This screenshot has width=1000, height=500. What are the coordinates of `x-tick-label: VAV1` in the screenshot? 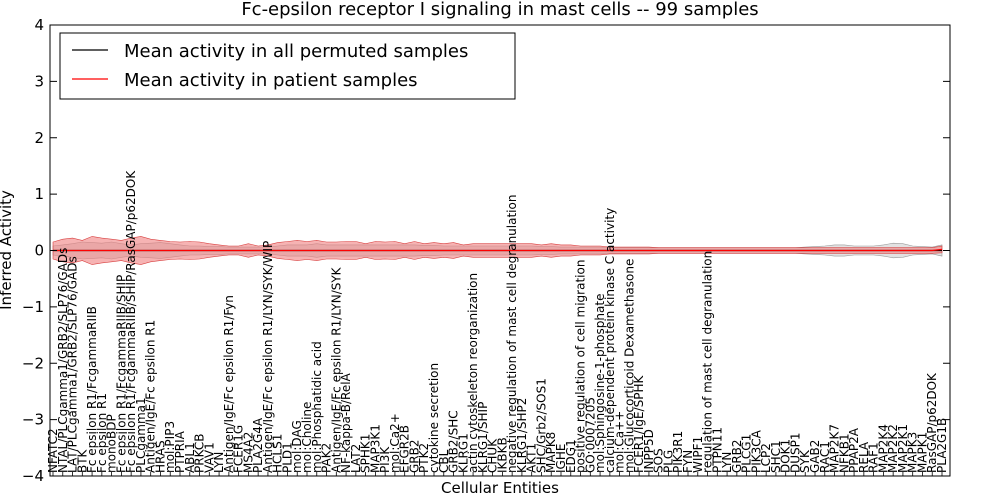 It's located at (209, 457).